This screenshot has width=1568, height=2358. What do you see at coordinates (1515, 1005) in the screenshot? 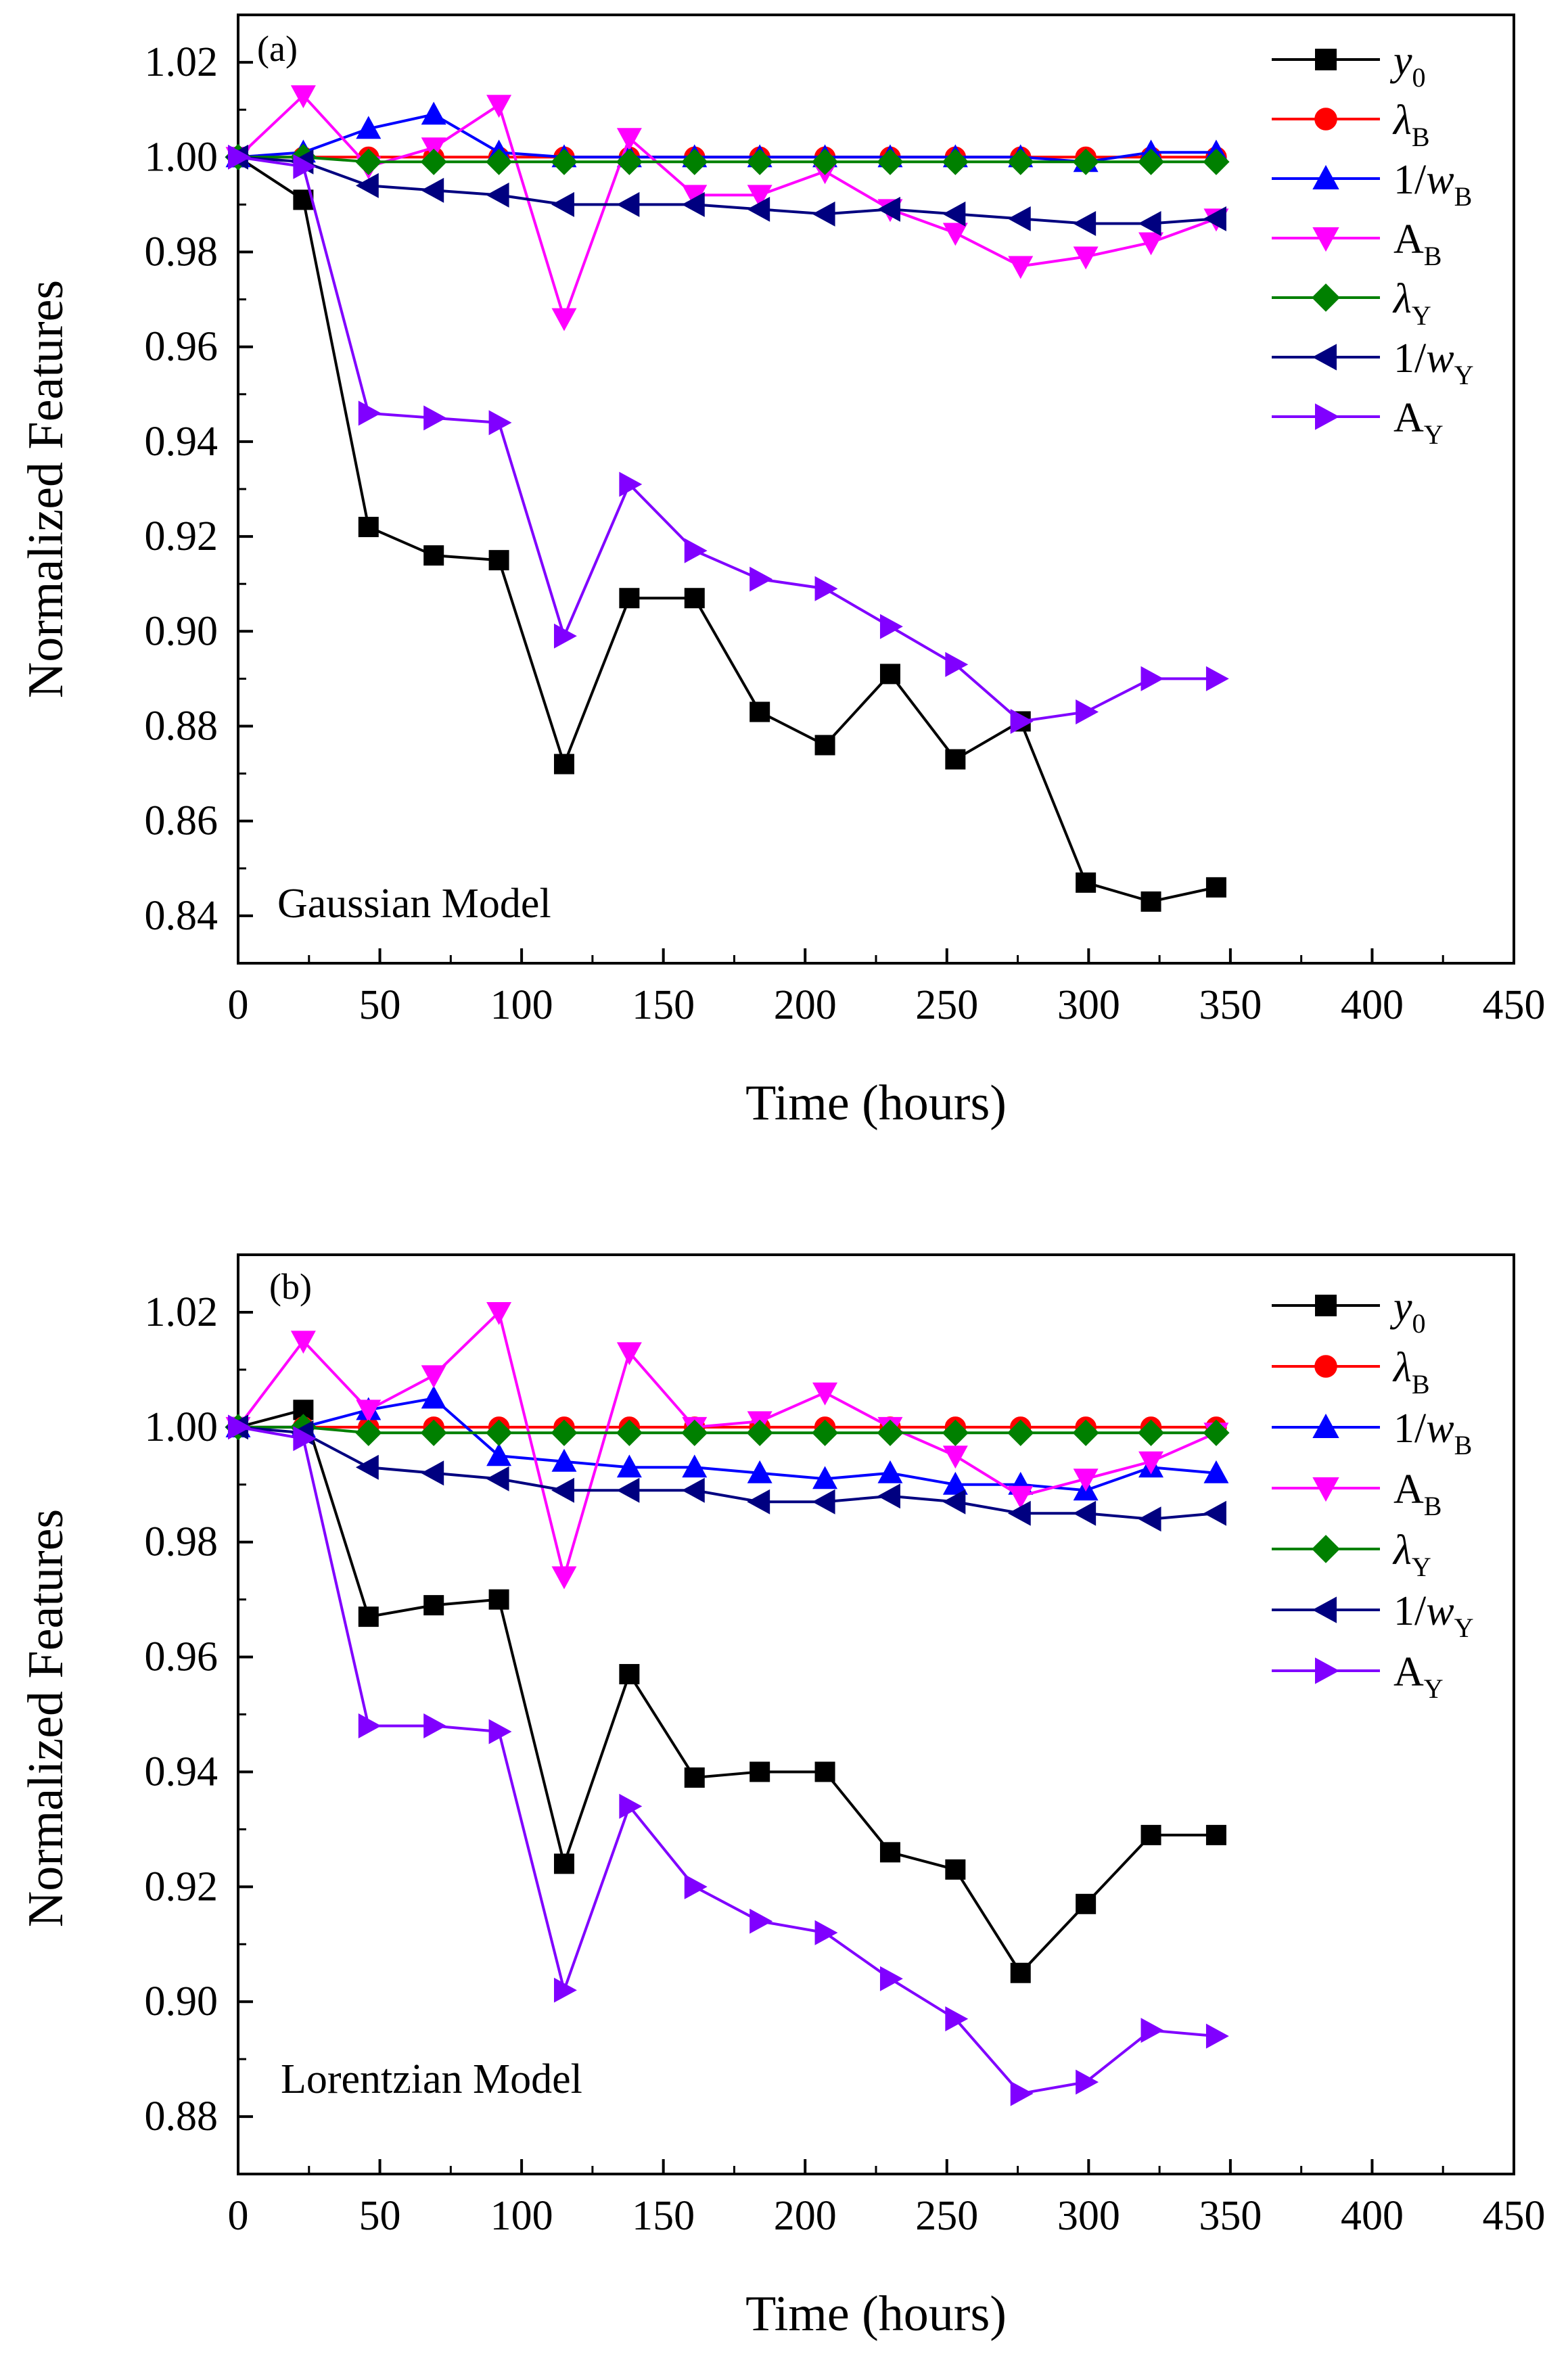
I see `x-tick-label: 450` at bounding box center [1515, 1005].